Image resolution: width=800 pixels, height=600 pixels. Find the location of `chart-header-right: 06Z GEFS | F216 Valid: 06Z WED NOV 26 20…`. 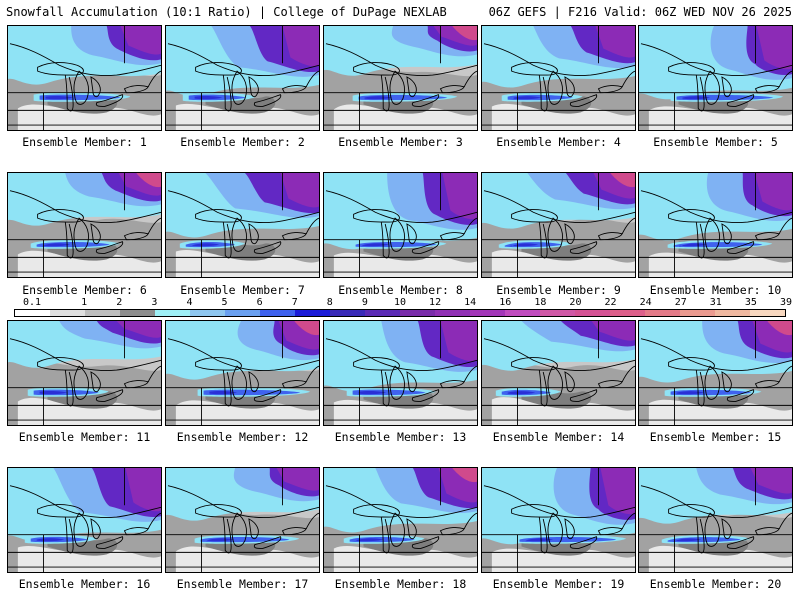

chart-header-right: 06Z GEFS | F216 Valid: 06Z WED NOV 26 20… is located at coordinates (640, 12).